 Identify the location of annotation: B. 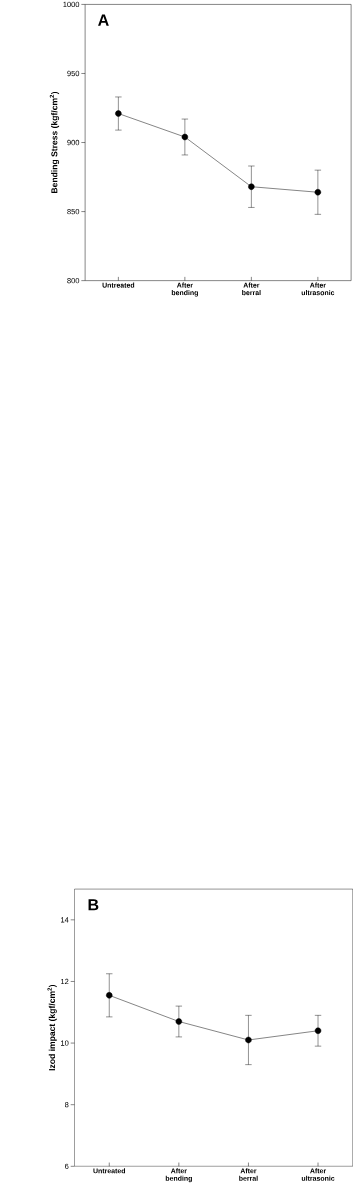
(93, 905).